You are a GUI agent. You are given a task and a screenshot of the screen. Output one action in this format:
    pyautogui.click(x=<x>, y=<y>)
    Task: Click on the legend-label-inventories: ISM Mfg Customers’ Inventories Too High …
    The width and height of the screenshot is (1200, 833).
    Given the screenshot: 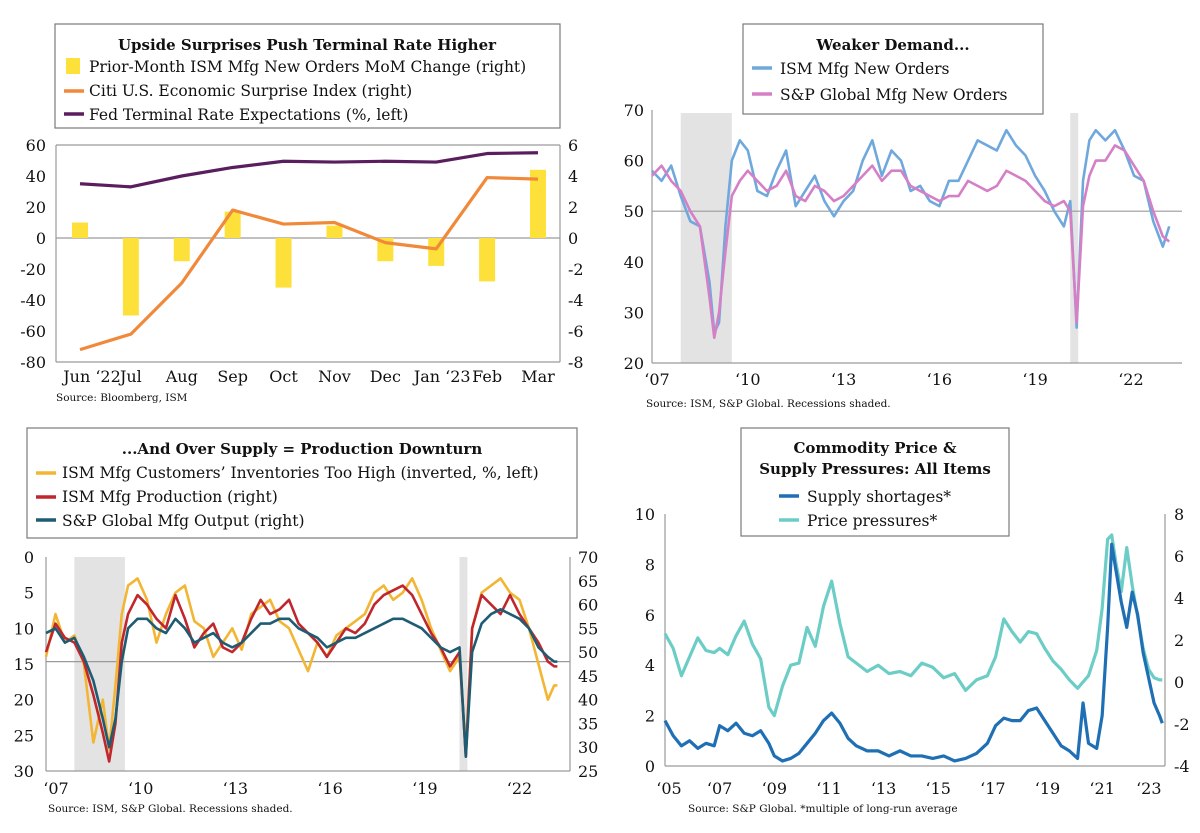 What is the action you would take?
    pyautogui.click(x=300, y=473)
    